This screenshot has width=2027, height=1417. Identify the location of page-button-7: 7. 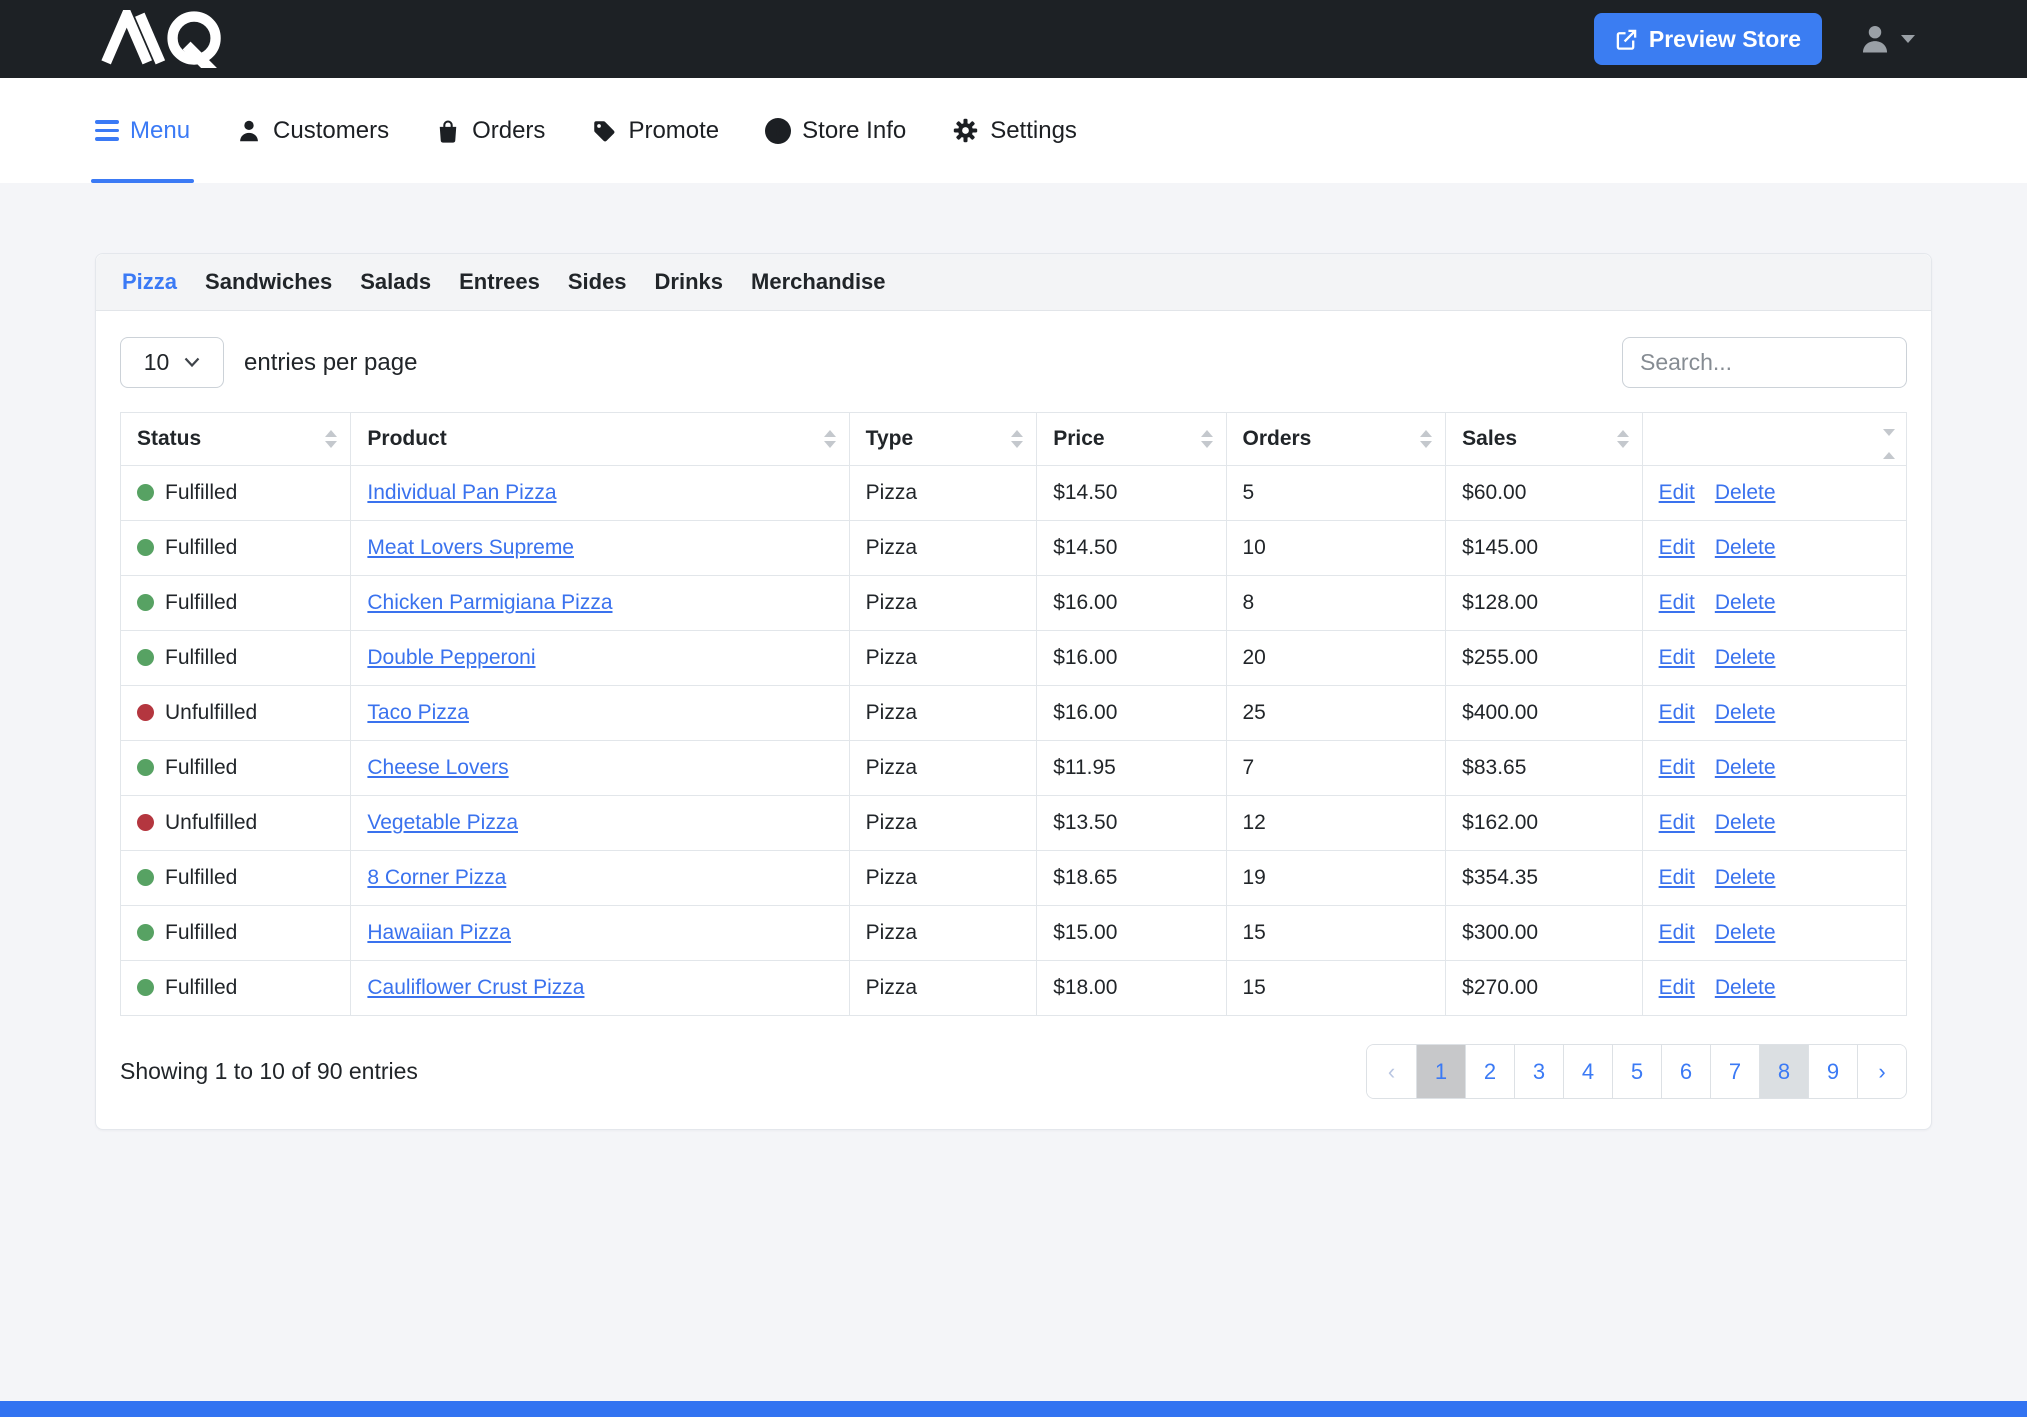
(1734, 1071).